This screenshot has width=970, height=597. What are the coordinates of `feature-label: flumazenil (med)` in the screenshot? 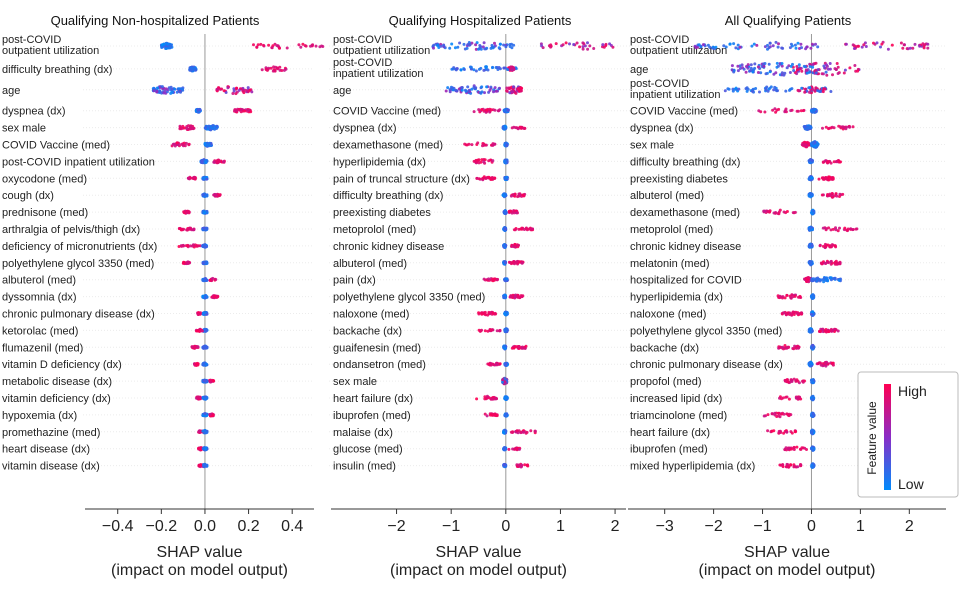 It's located at (42, 348).